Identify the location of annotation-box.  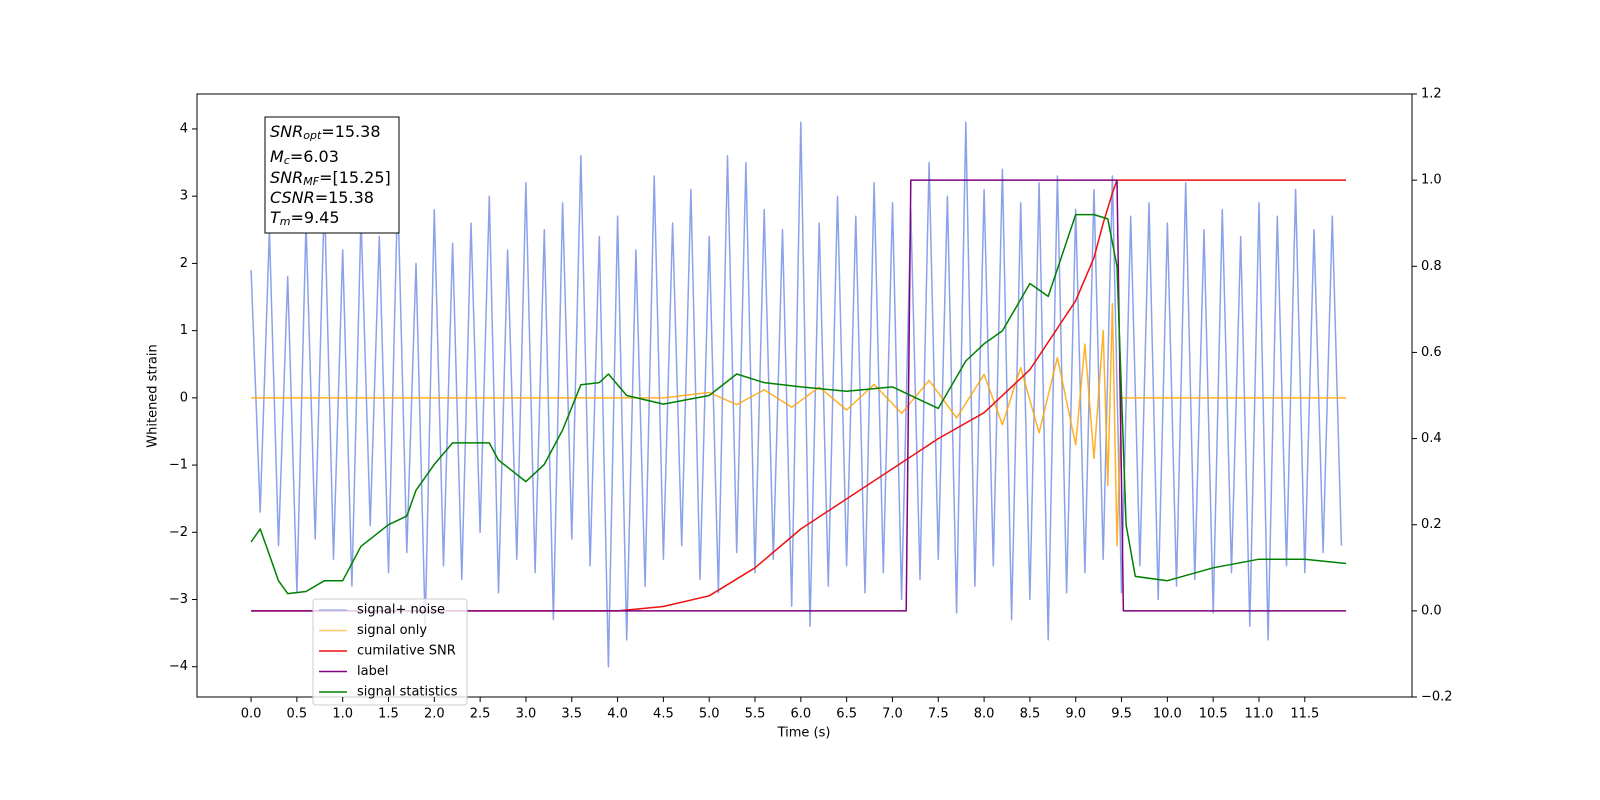
(332, 175).